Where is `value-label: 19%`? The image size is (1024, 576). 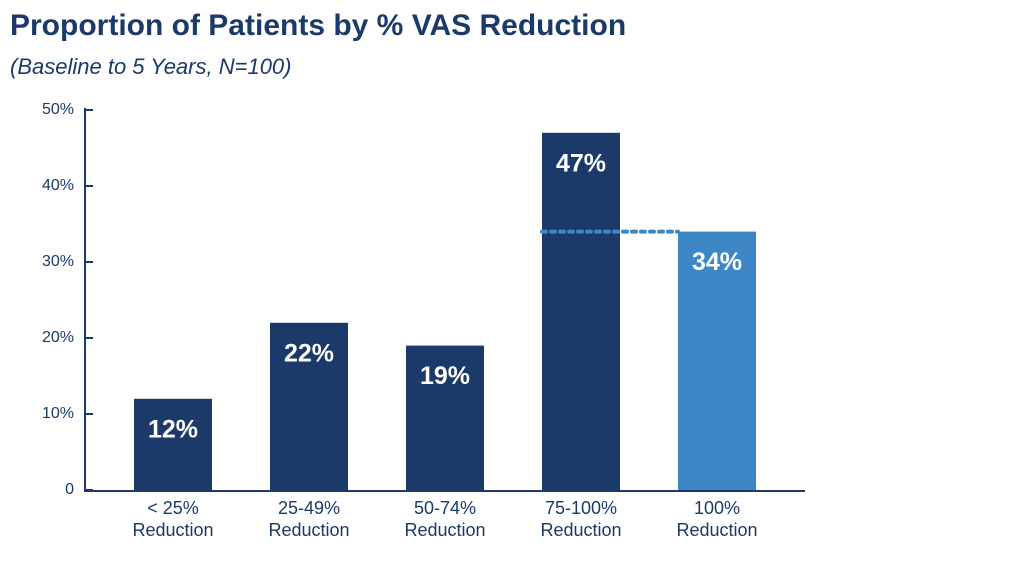 value-label: 19% is located at coordinates (445, 376).